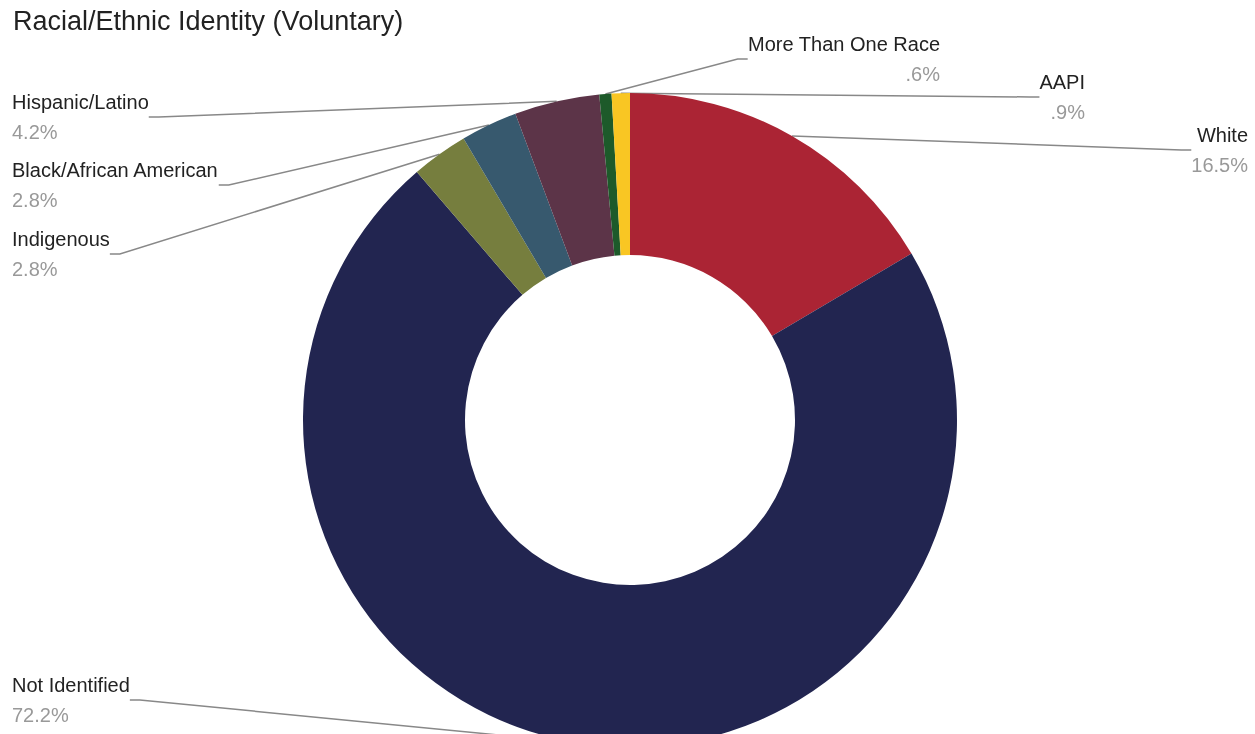 Image resolution: width=1255 pixels, height=734 pixels. I want to click on slice-label: AAPI, so click(1062, 82).